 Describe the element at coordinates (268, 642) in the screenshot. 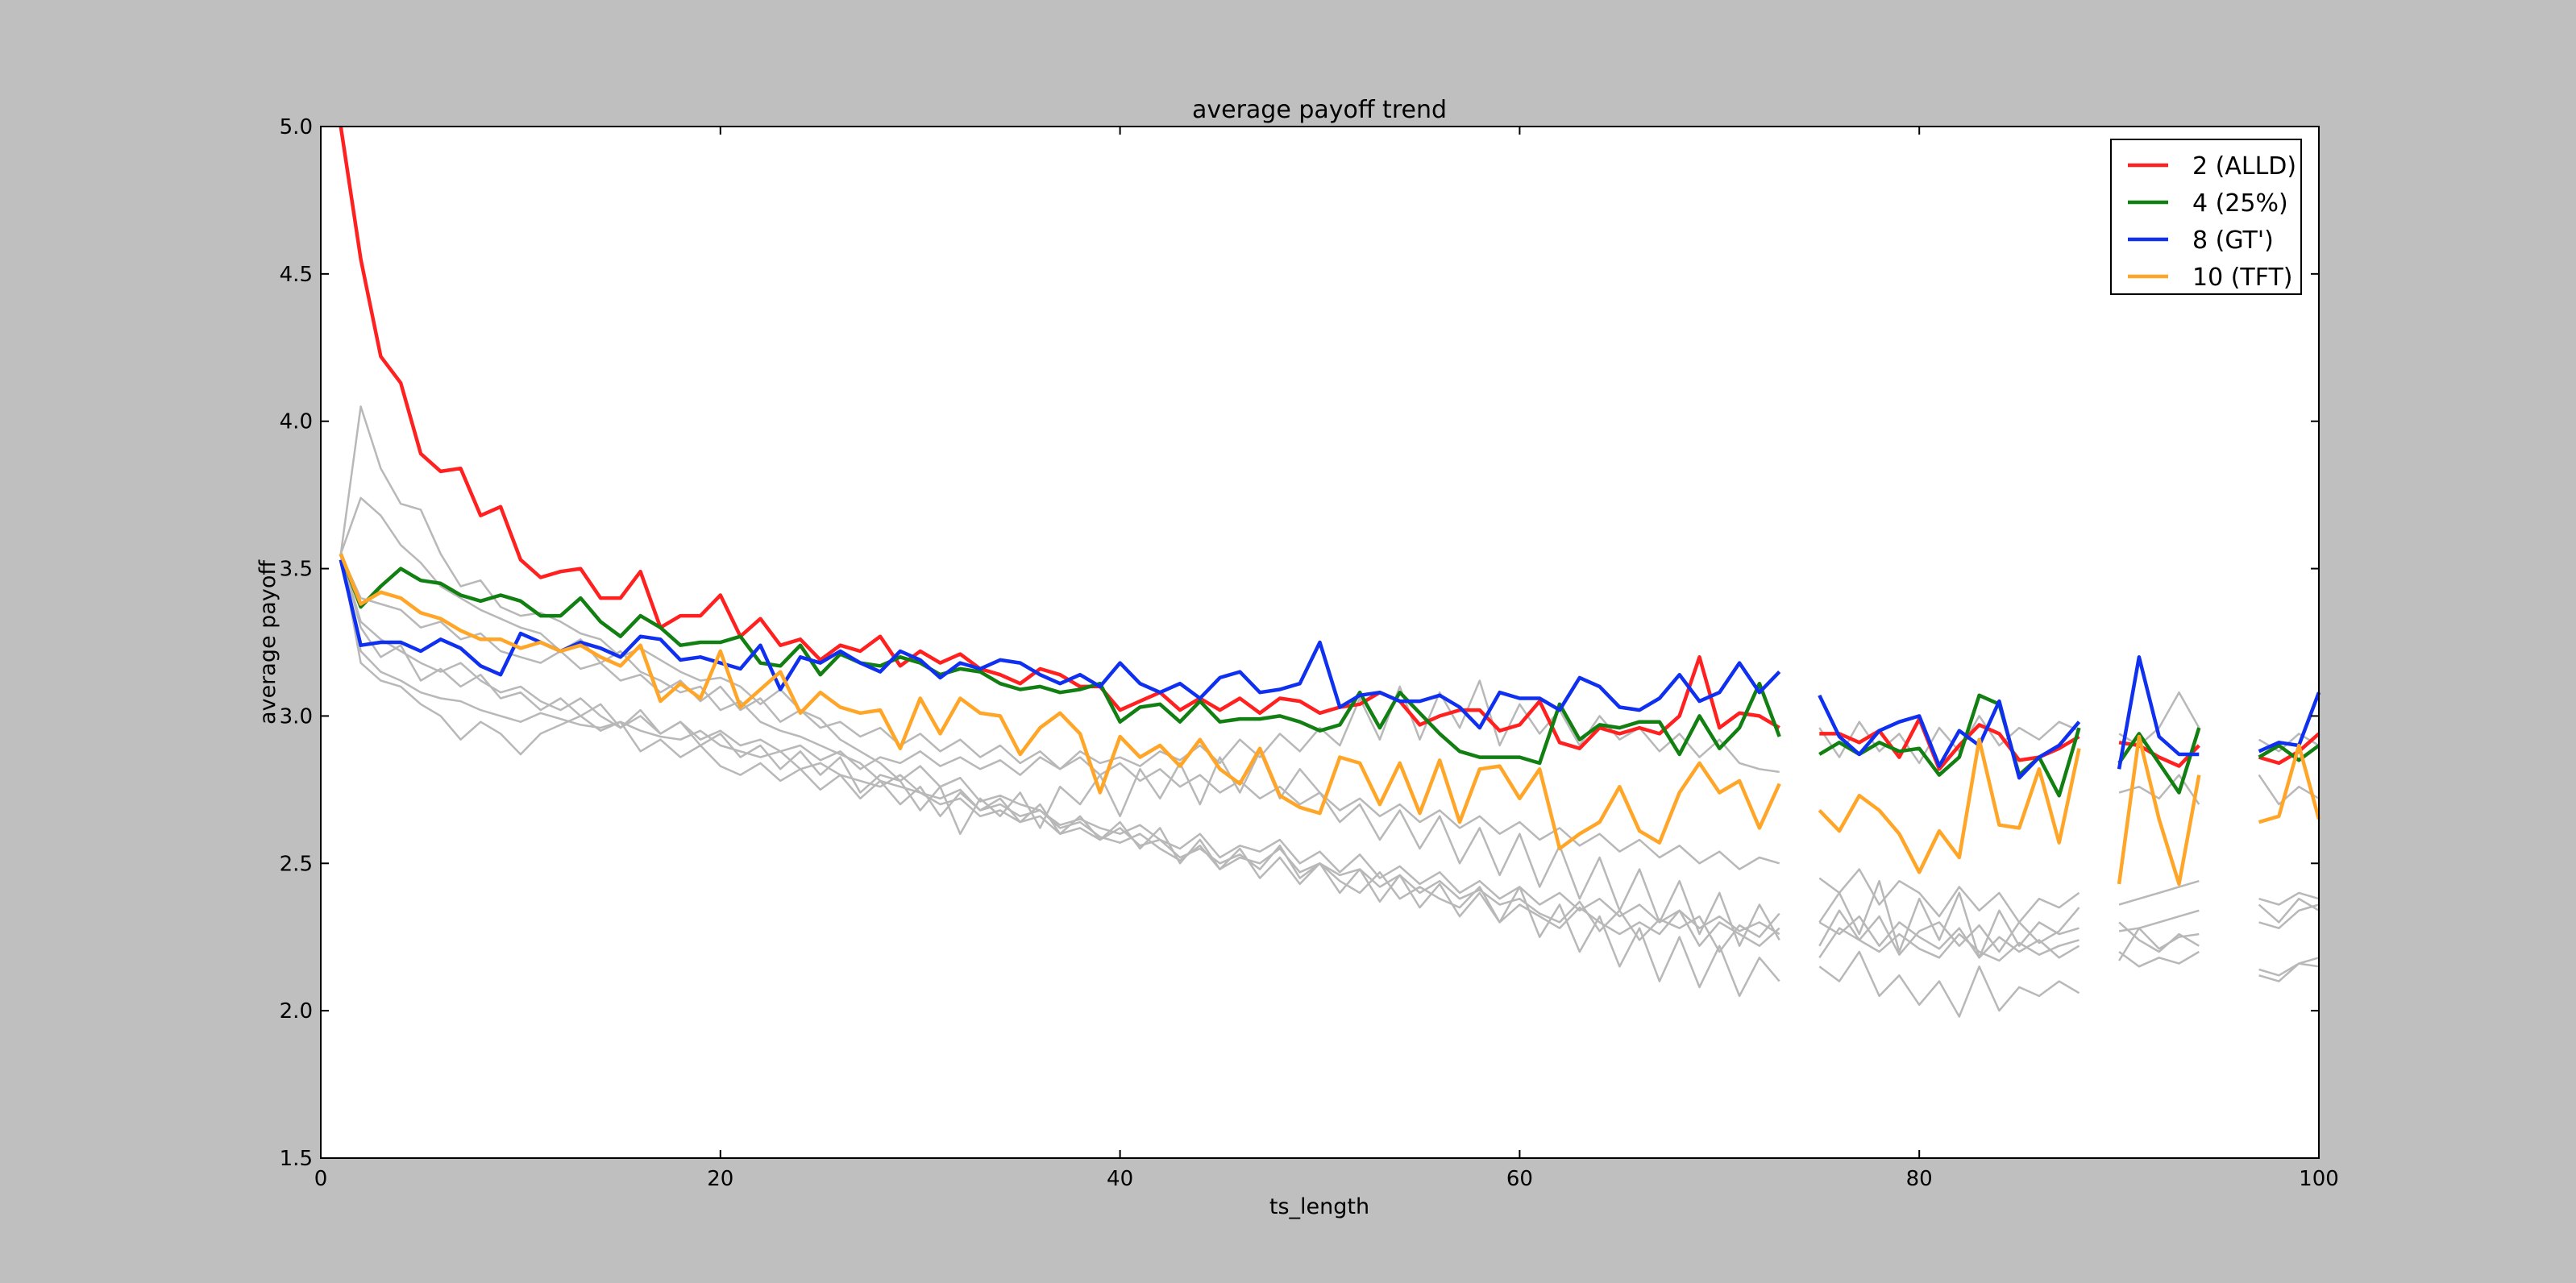

I see `y-axis-label: average payoff` at that location.